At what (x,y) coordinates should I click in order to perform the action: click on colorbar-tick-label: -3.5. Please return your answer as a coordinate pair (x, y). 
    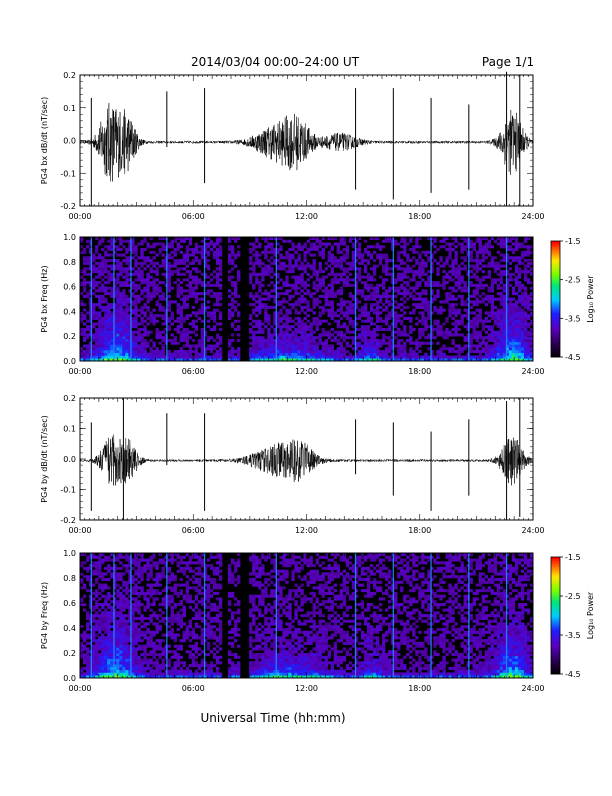
    Looking at the image, I should click on (573, 318).